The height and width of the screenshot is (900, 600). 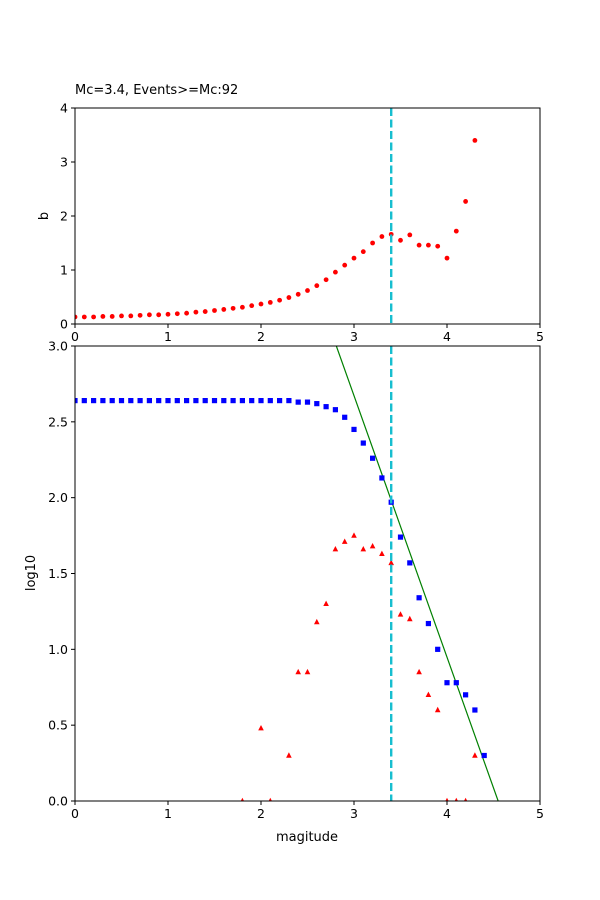 What do you see at coordinates (64, 270) in the screenshot?
I see `top-y-tick-label: 1` at bounding box center [64, 270].